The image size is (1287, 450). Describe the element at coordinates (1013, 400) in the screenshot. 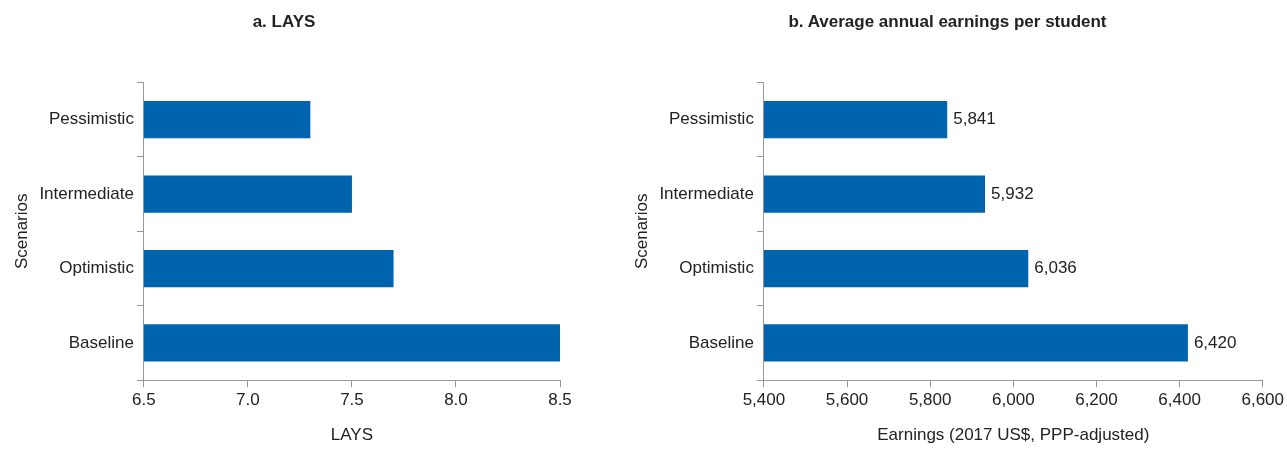

I see `x-tick-label: 6,000` at that location.